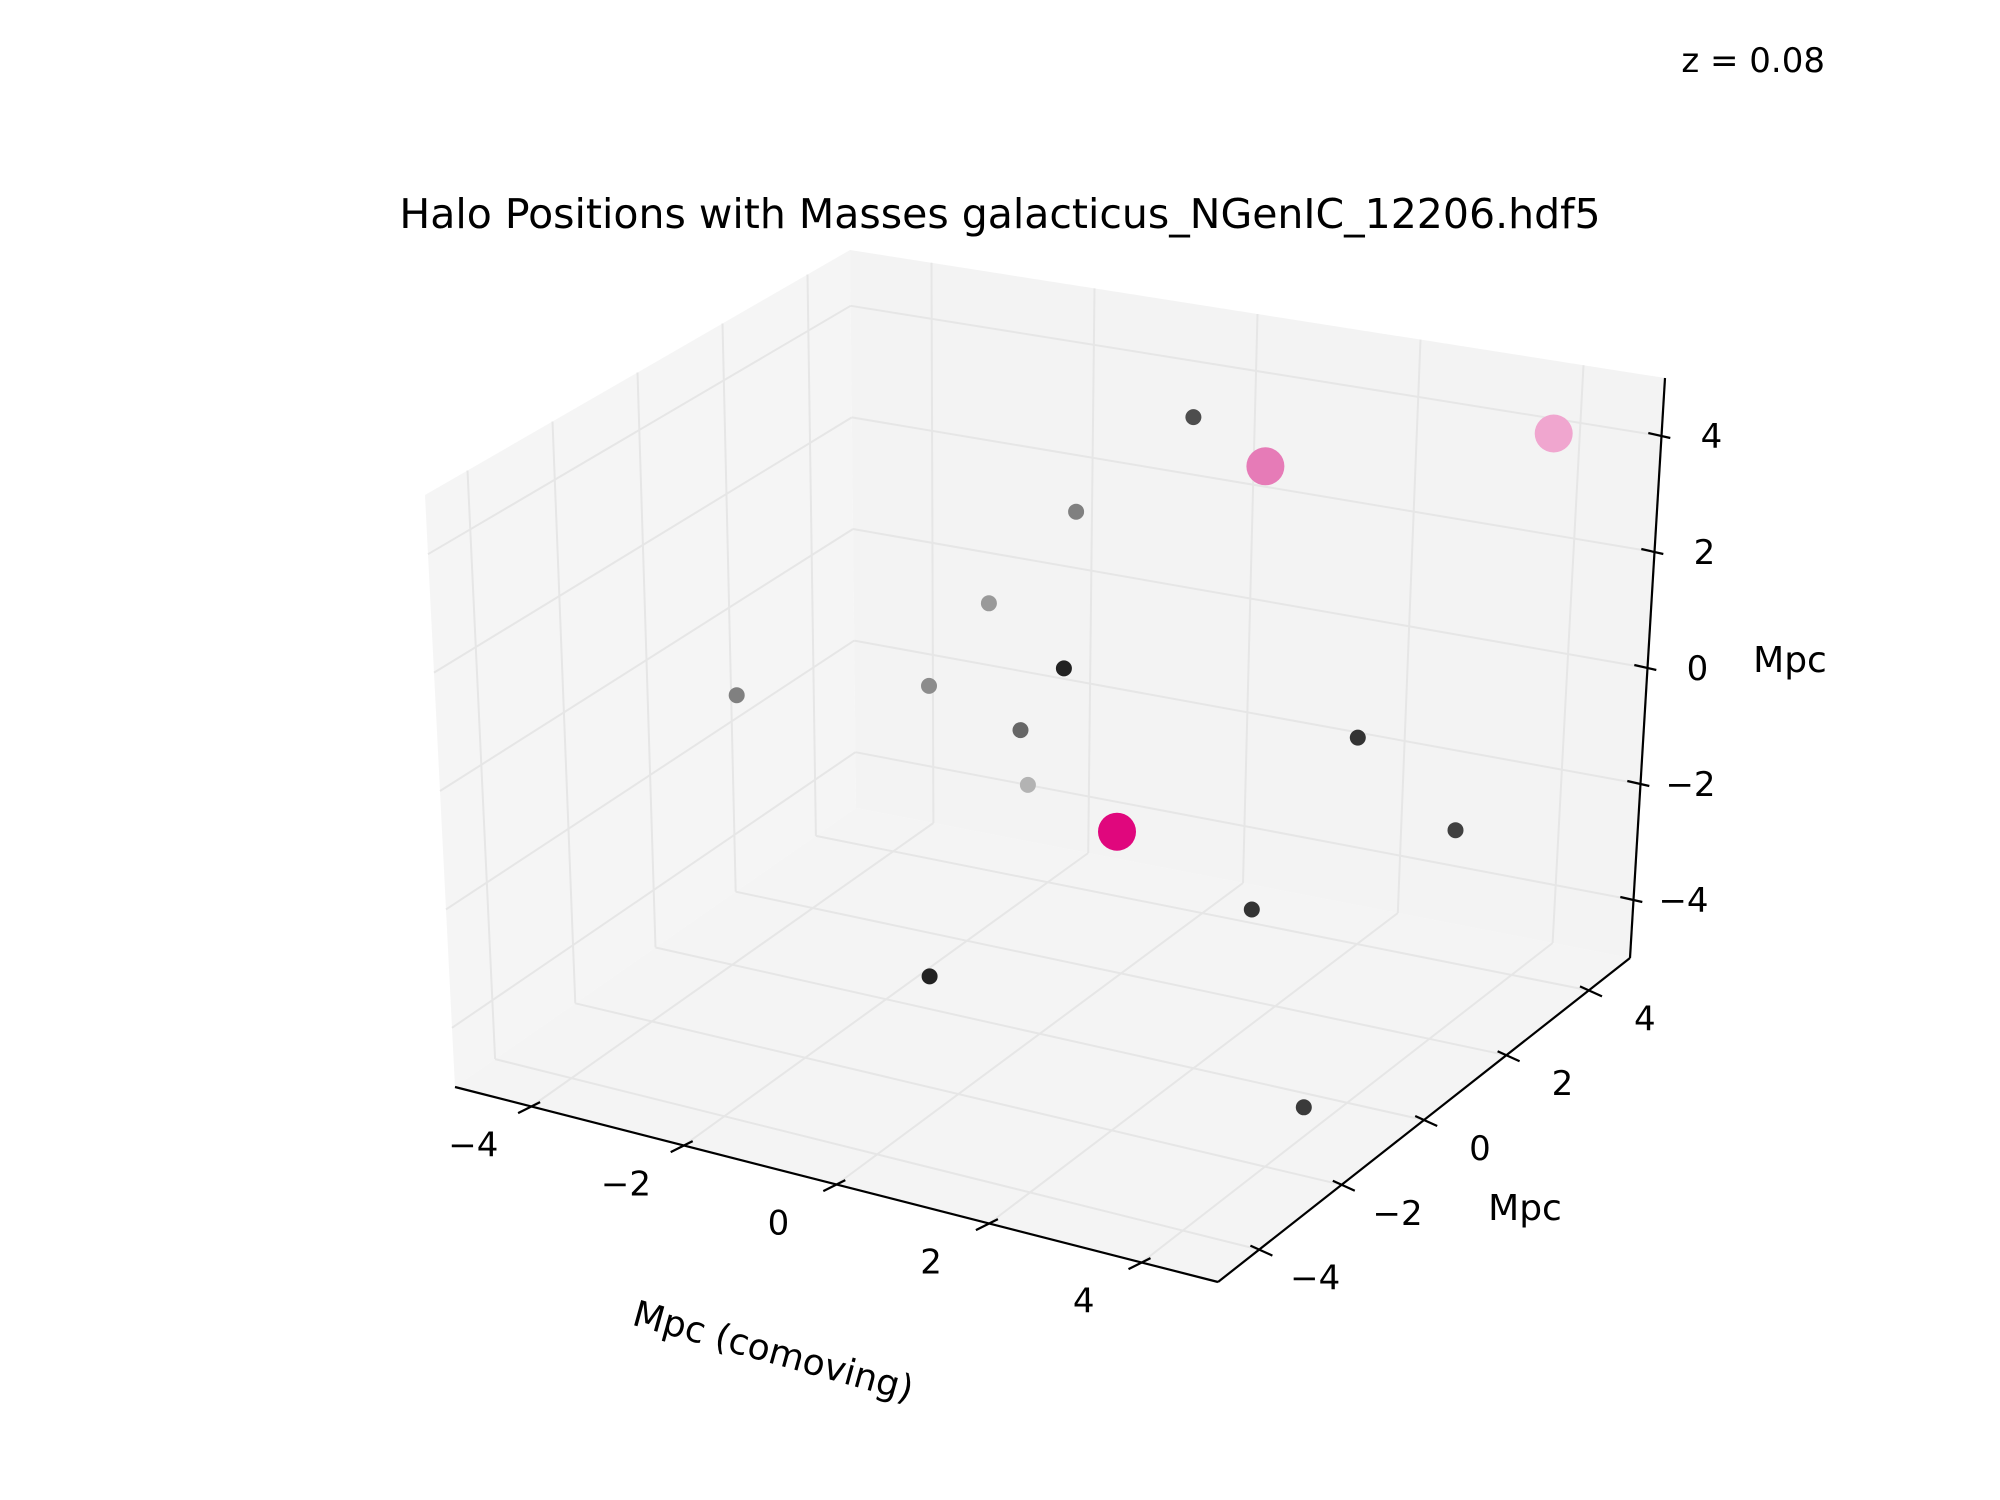  I want to click on z-tick-label: 4, so click(1712, 437).